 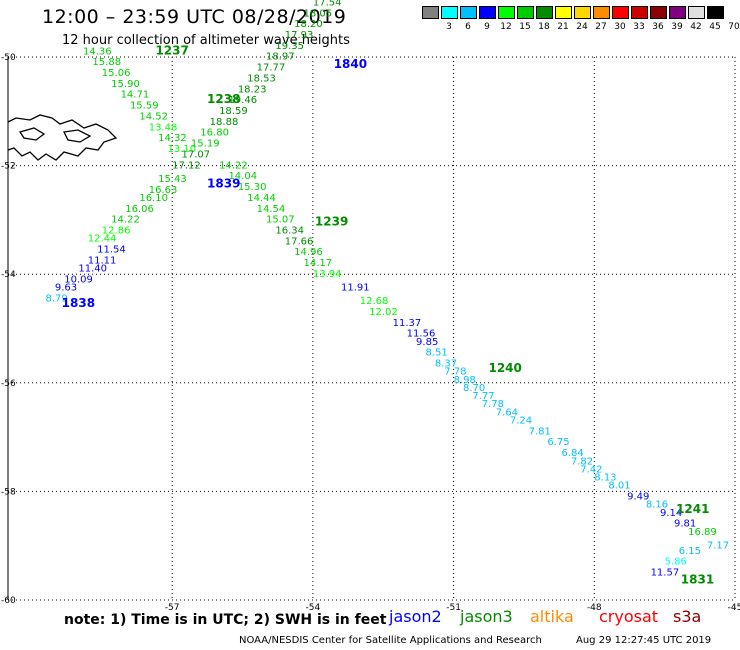 I want to click on legend-cryosat: cryosat, so click(x=629, y=616).